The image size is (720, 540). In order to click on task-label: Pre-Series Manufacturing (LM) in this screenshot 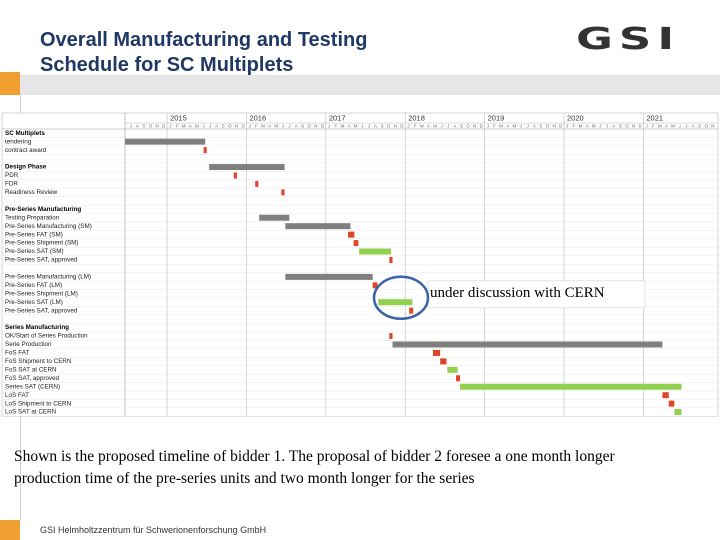, I will do `click(48, 277)`.